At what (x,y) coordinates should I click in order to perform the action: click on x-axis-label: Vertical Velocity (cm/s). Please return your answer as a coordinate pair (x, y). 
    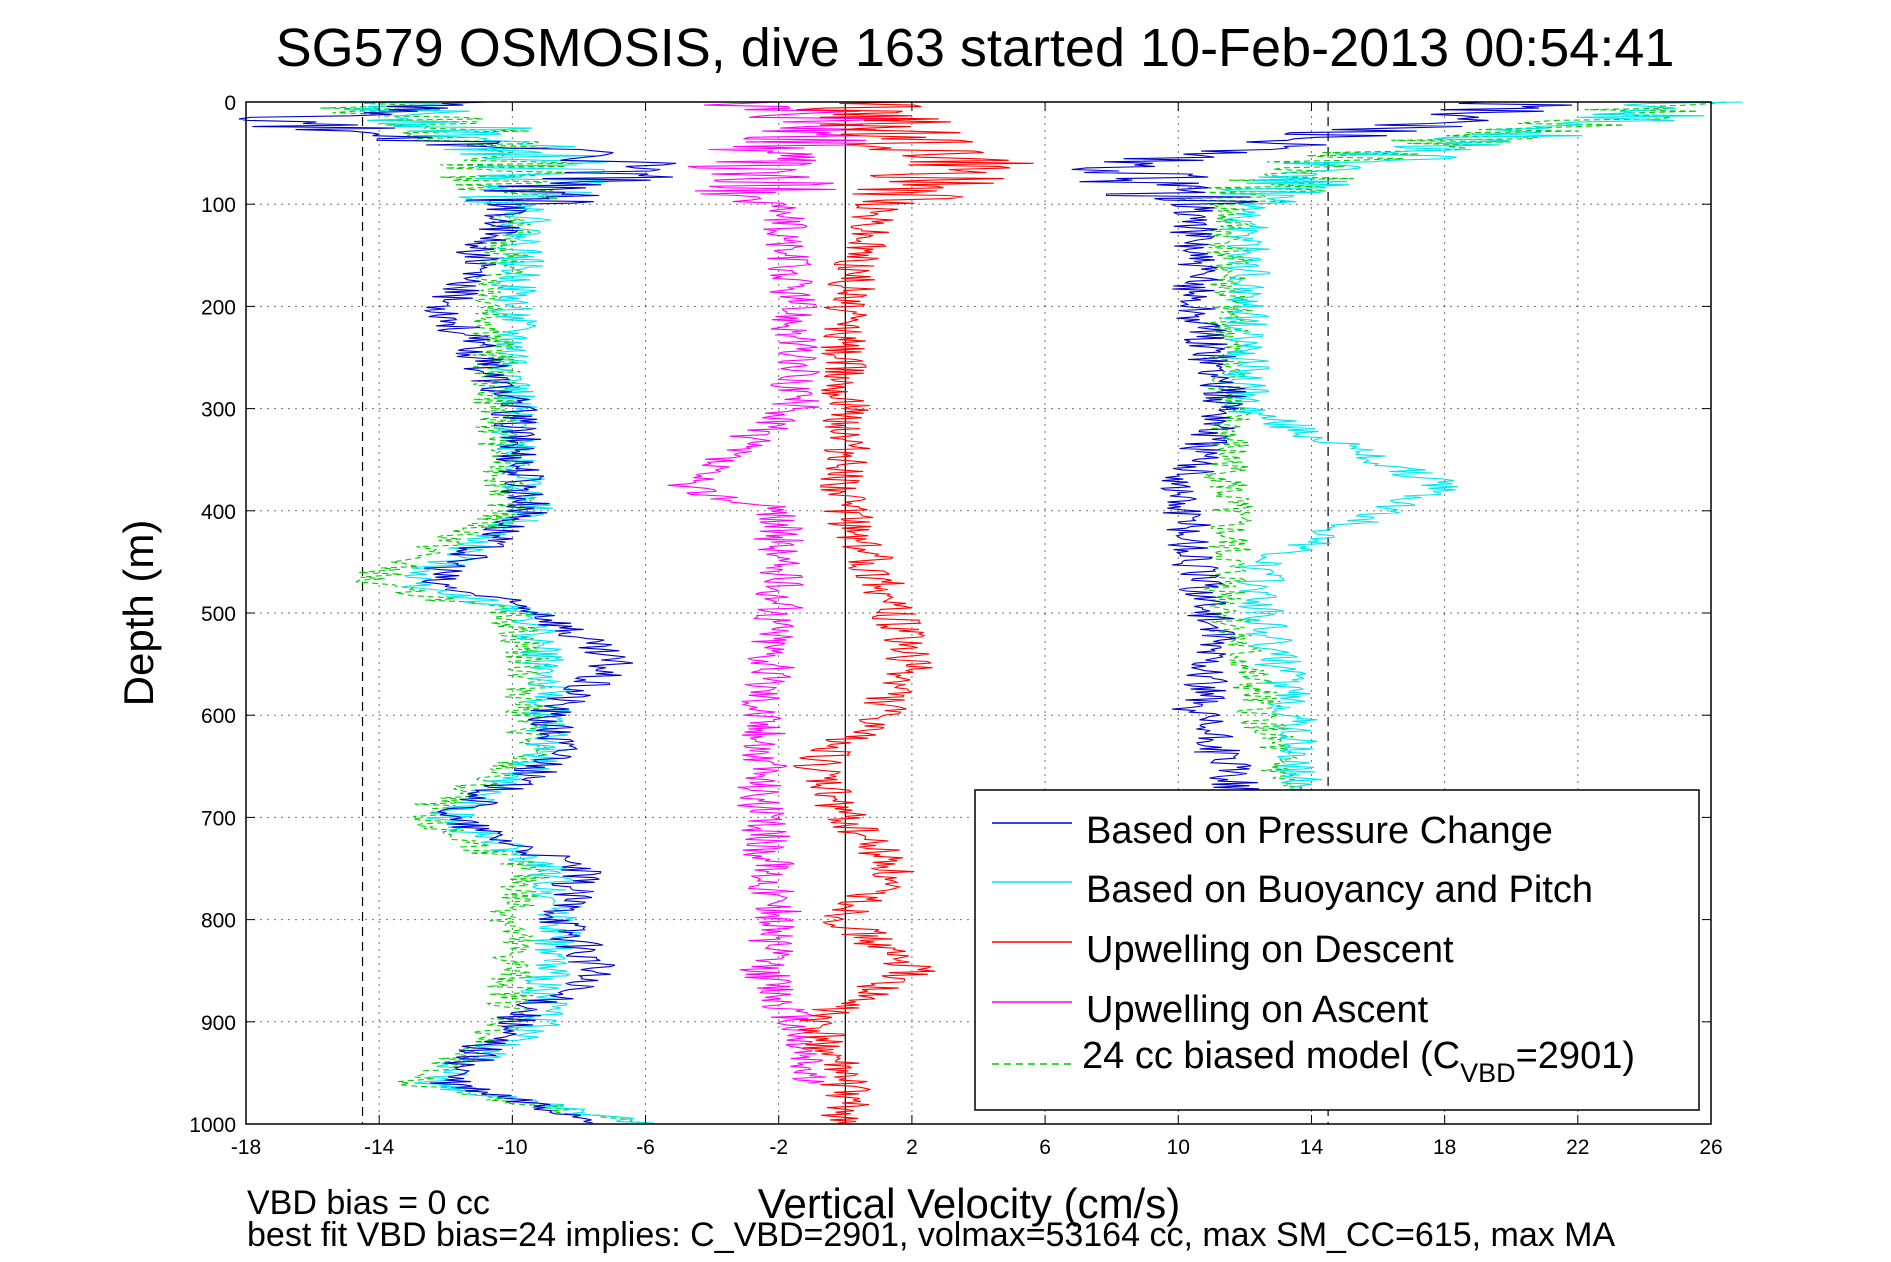
    Looking at the image, I should click on (969, 1203).